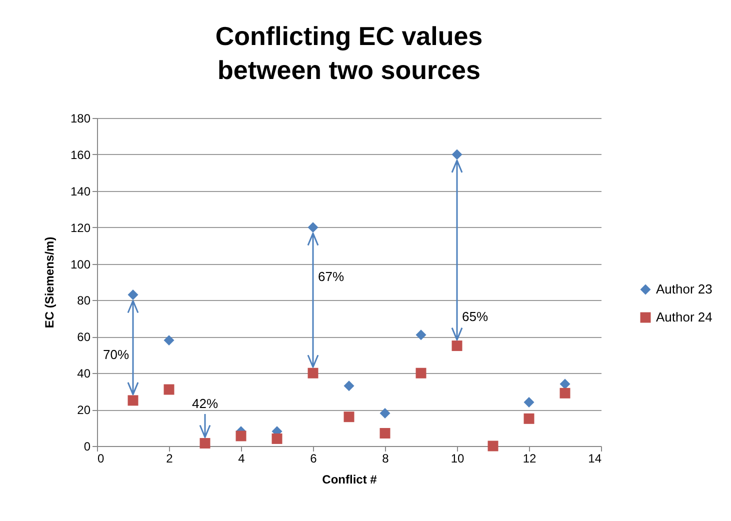 The height and width of the screenshot is (521, 731). What do you see at coordinates (684, 289) in the screenshot?
I see `legend-label: Author 23` at bounding box center [684, 289].